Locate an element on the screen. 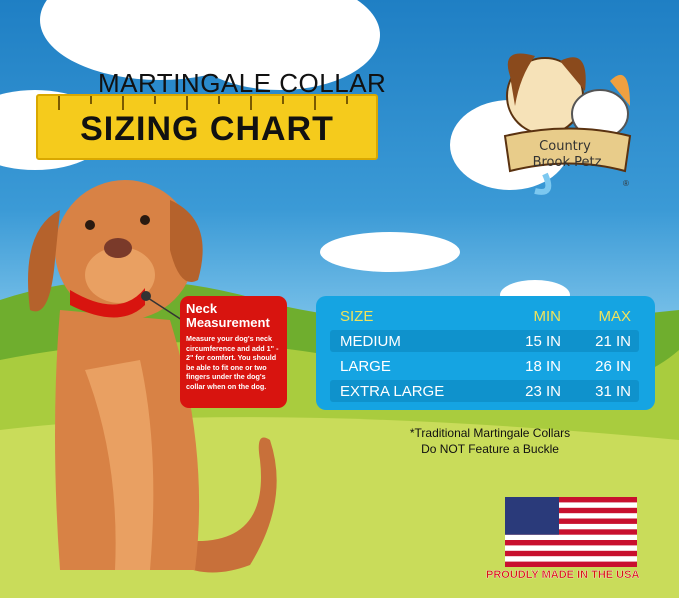 The height and width of the screenshot is (598, 679). note-line-2: Do NOT Feature a Buckle is located at coordinates (490, 449).